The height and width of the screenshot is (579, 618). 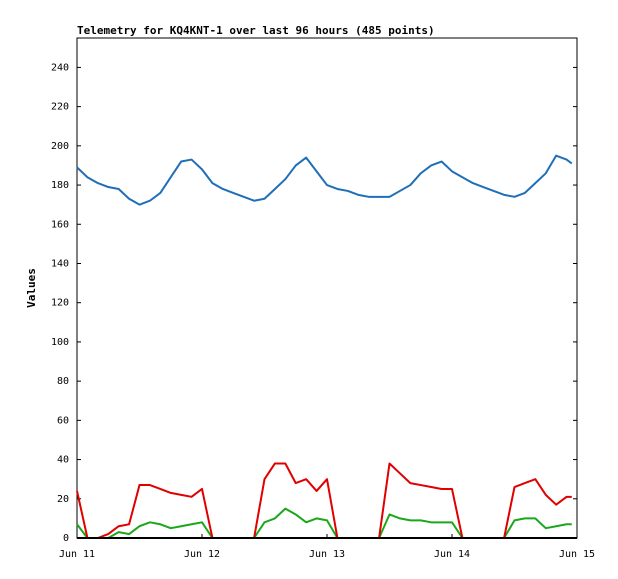 What do you see at coordinates (577, 554) in the screenshot?
I see `x-tick-label: Jun 15` at bounding box center [577, 554].